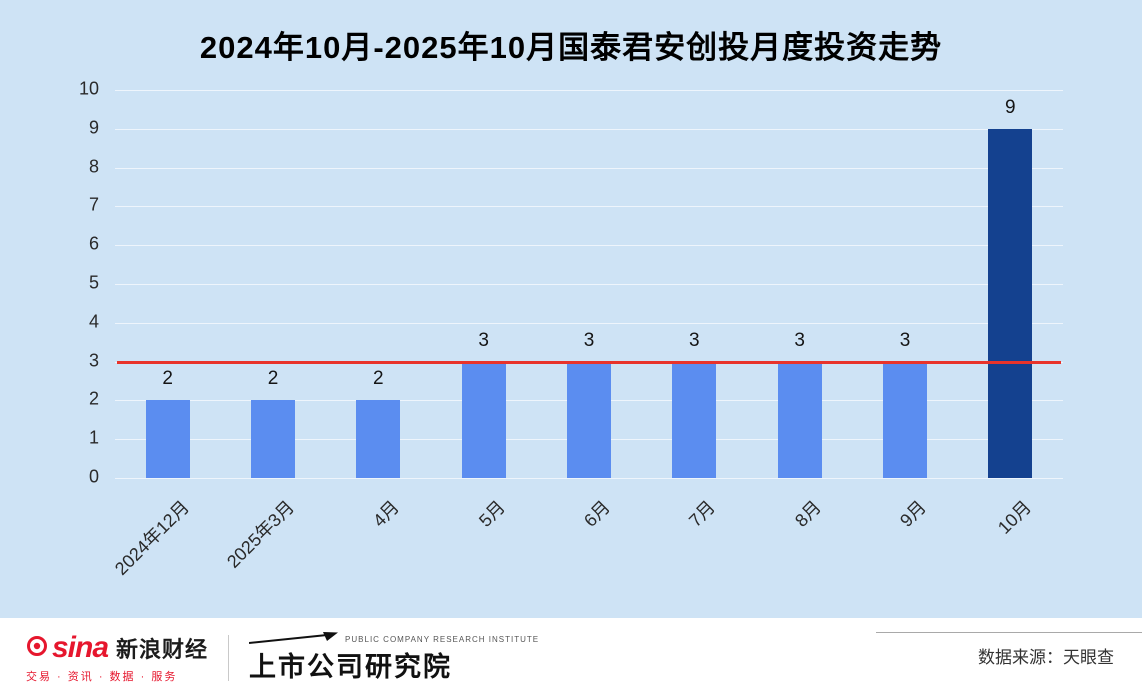  What do you see at coordinates (702, 513) in the screenshot?
I see `x-tick-label: 7月` at bounding box center [702, 513].